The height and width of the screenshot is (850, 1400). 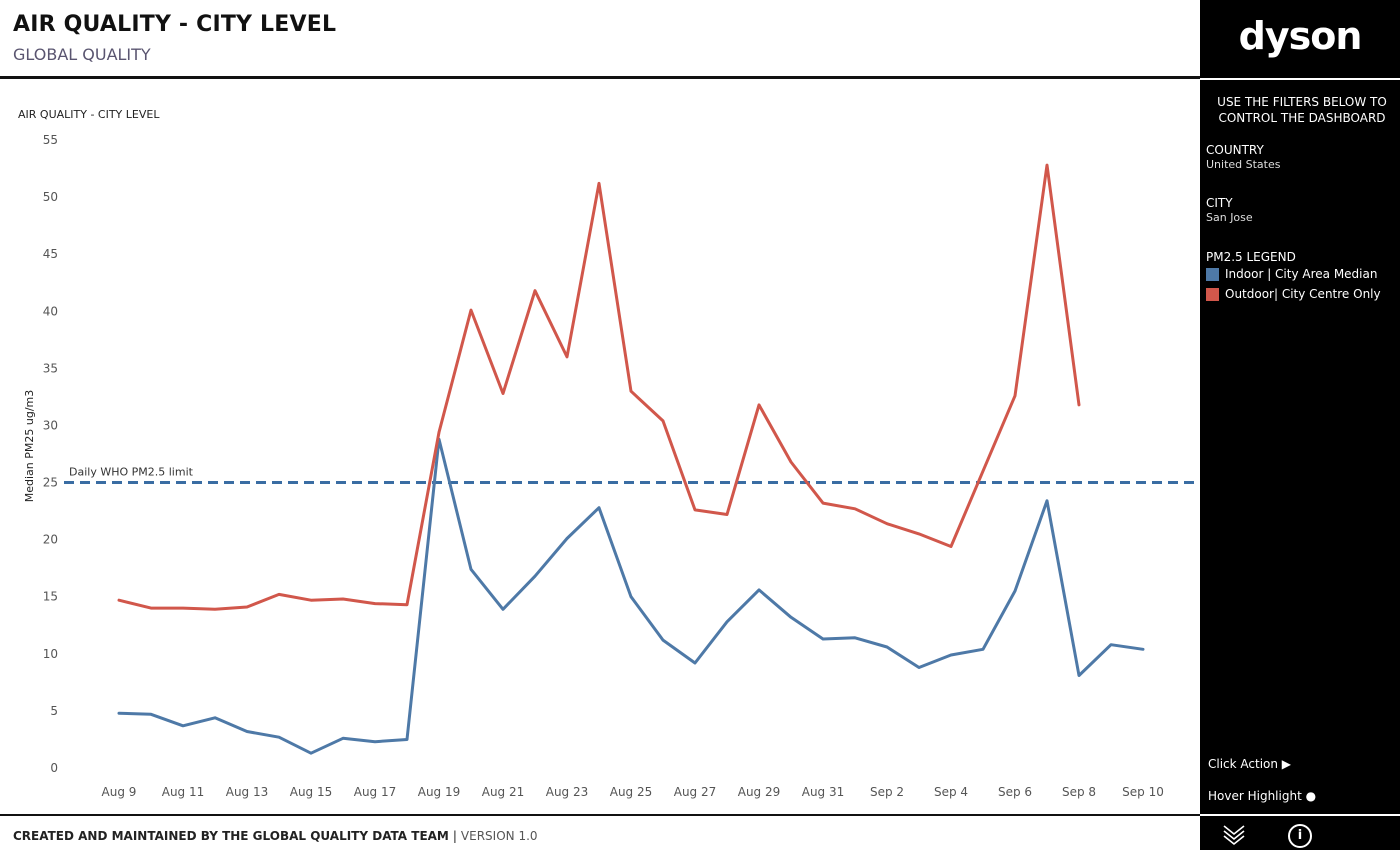 What do you see at coordinates (54, 768) in the screenshot?
I see `y-tick-label: 0` at bounding box center [54, 768].